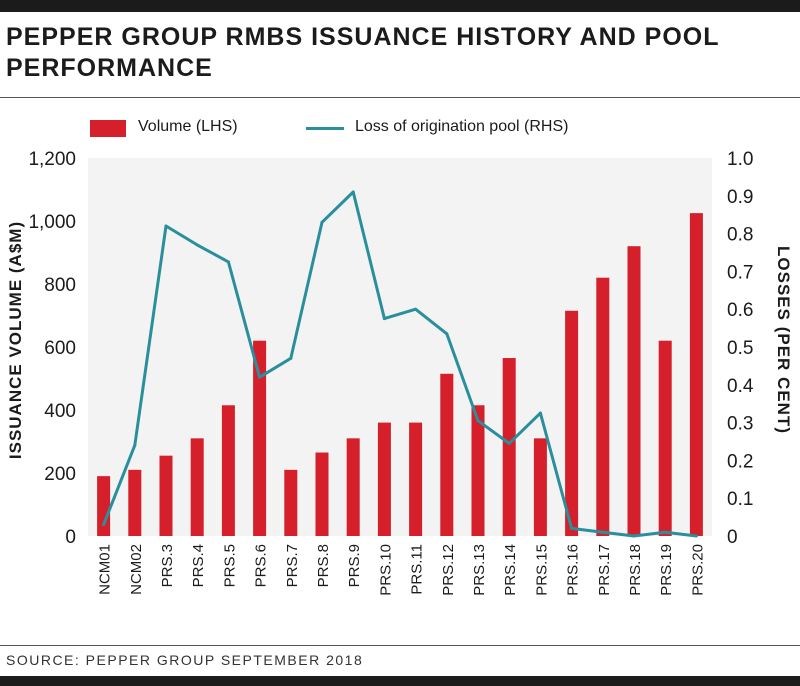  I want to click on legend-volume-label: Volume (LHS), so click(188, 126).